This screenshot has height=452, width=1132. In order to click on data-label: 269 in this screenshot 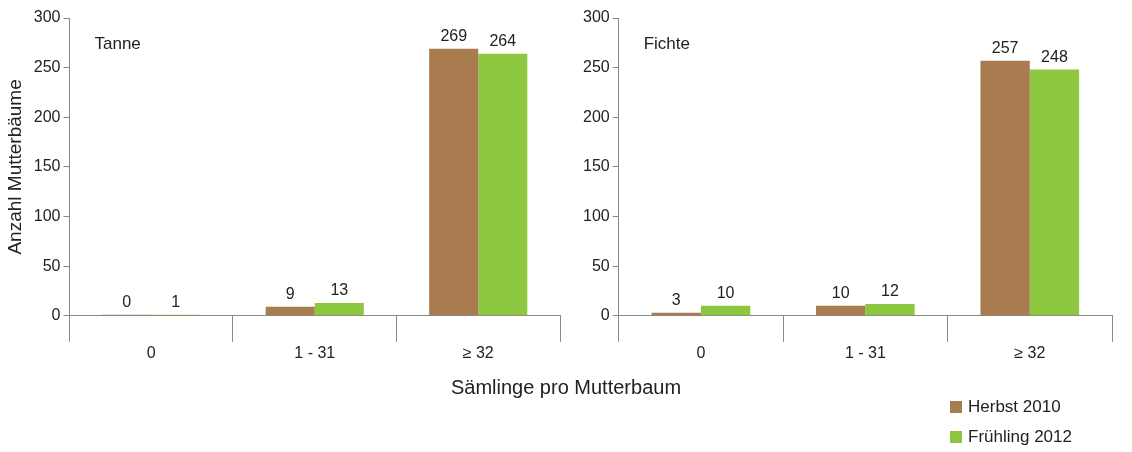, I will do `click(454, 36)`.